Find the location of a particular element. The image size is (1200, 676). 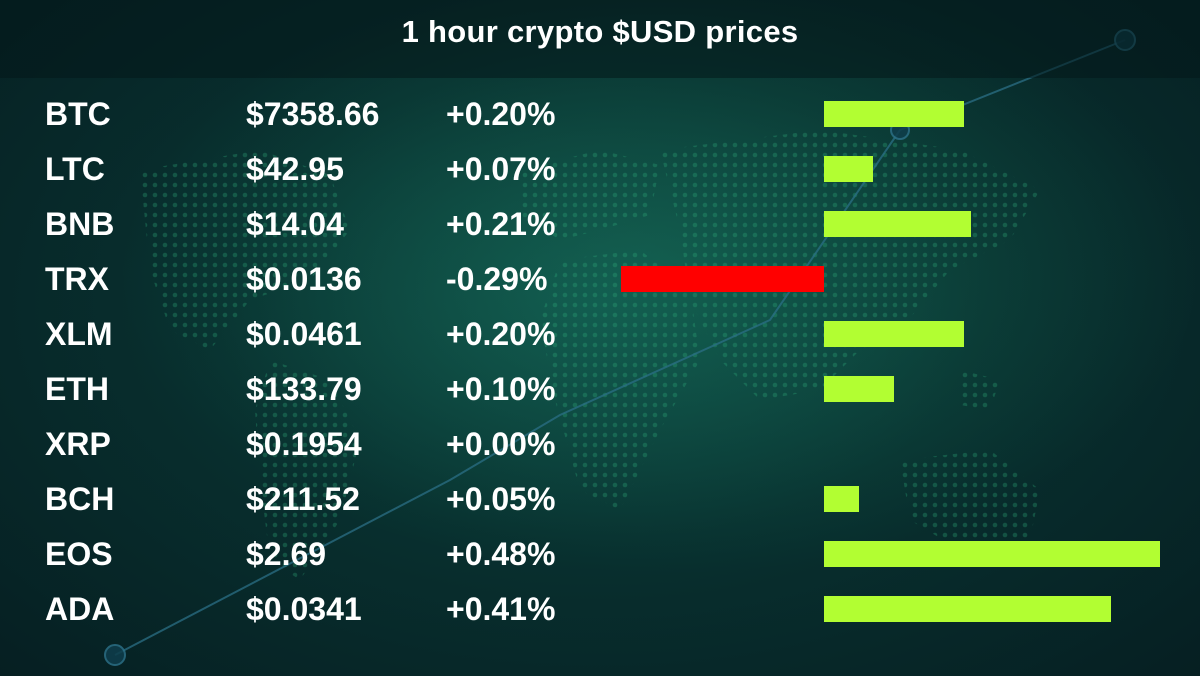

change-bar-bnb is located at coordinates (897, 224).